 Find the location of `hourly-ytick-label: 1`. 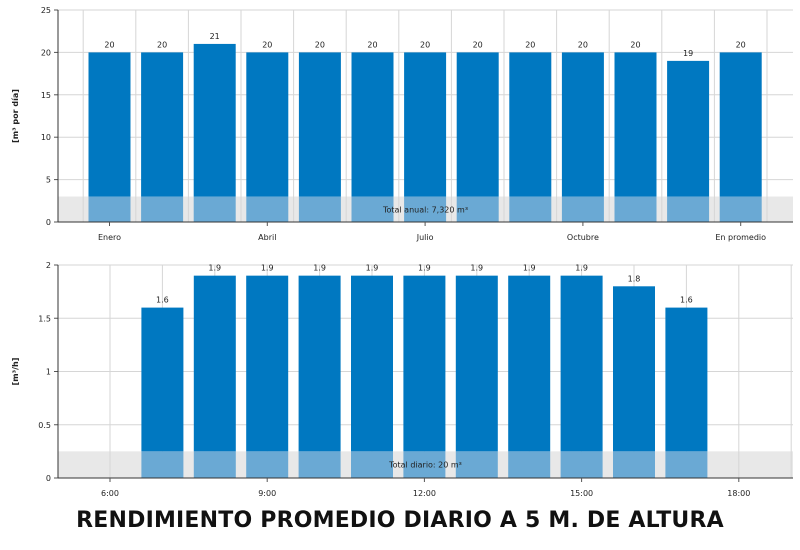

hourly-ytick-label: 1 is located at coordinates (48, 372).